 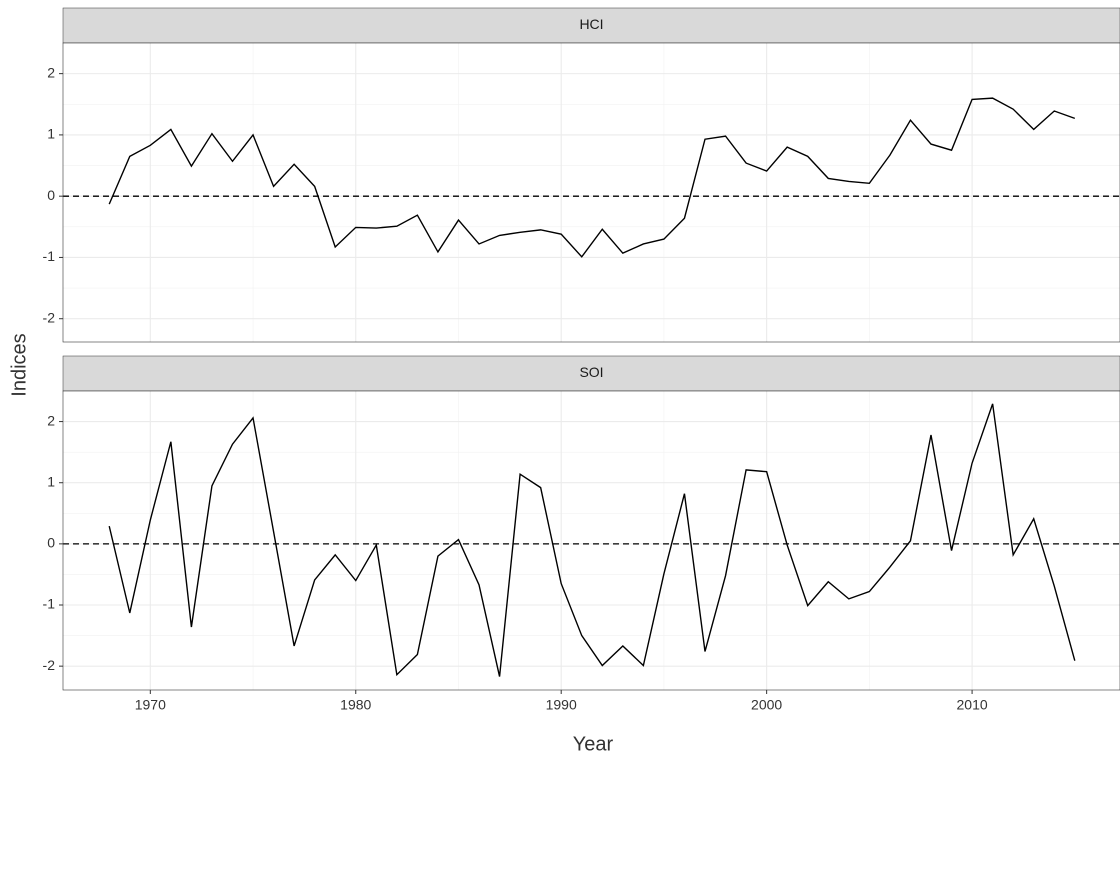 I want to click on x-tick-label: 2010, so click(x=972, y=705).